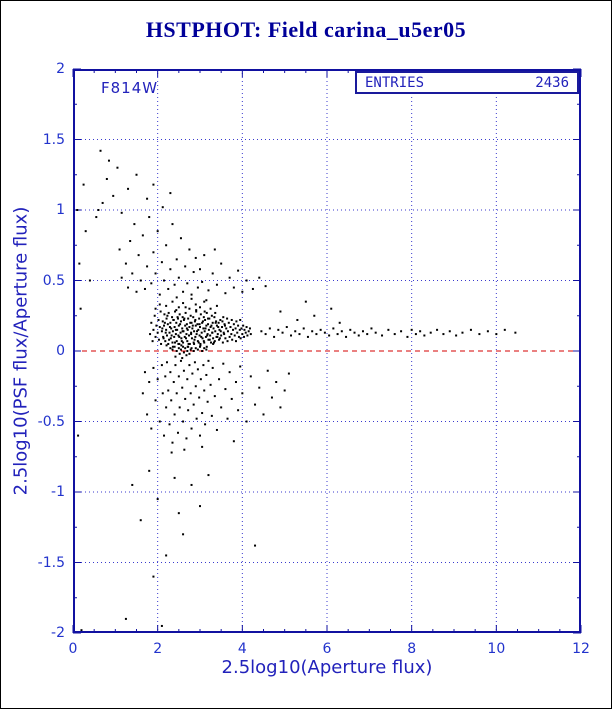 Image resolution: width=612 pixels, height=709 pixels. What do you see at coordinates (412, 649) in the screenshot?
I see `x-tick-label: 8` at bounding box center [412, 649].